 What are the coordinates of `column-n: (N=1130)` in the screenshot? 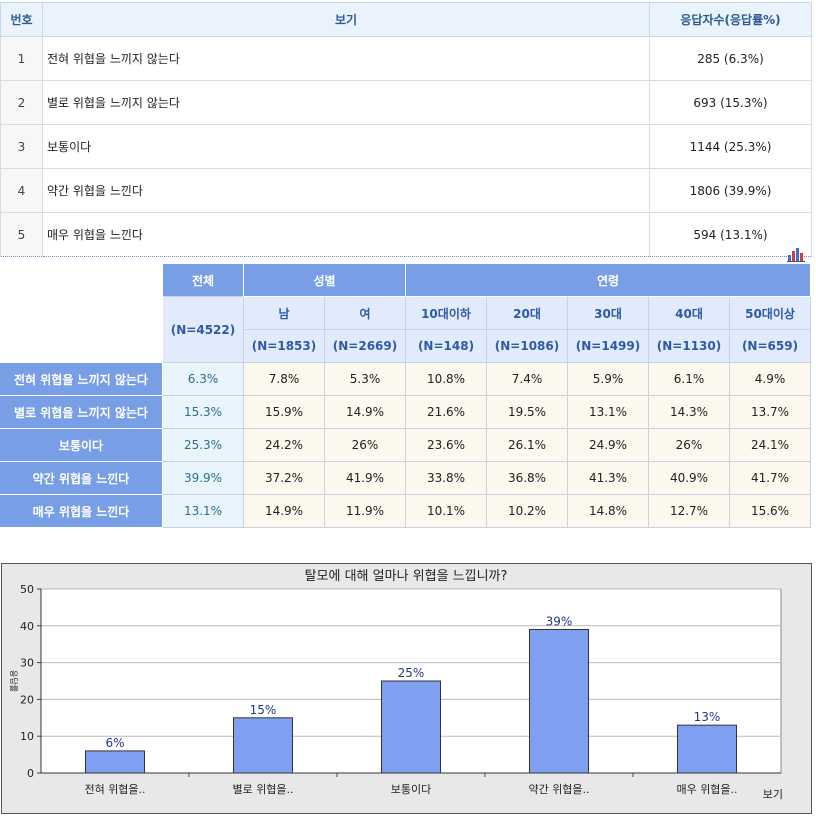 It's located at (689, 346).